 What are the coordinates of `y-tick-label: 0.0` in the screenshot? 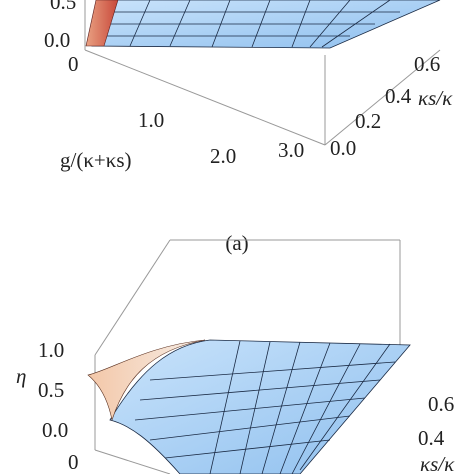 It's located at (343, 148).